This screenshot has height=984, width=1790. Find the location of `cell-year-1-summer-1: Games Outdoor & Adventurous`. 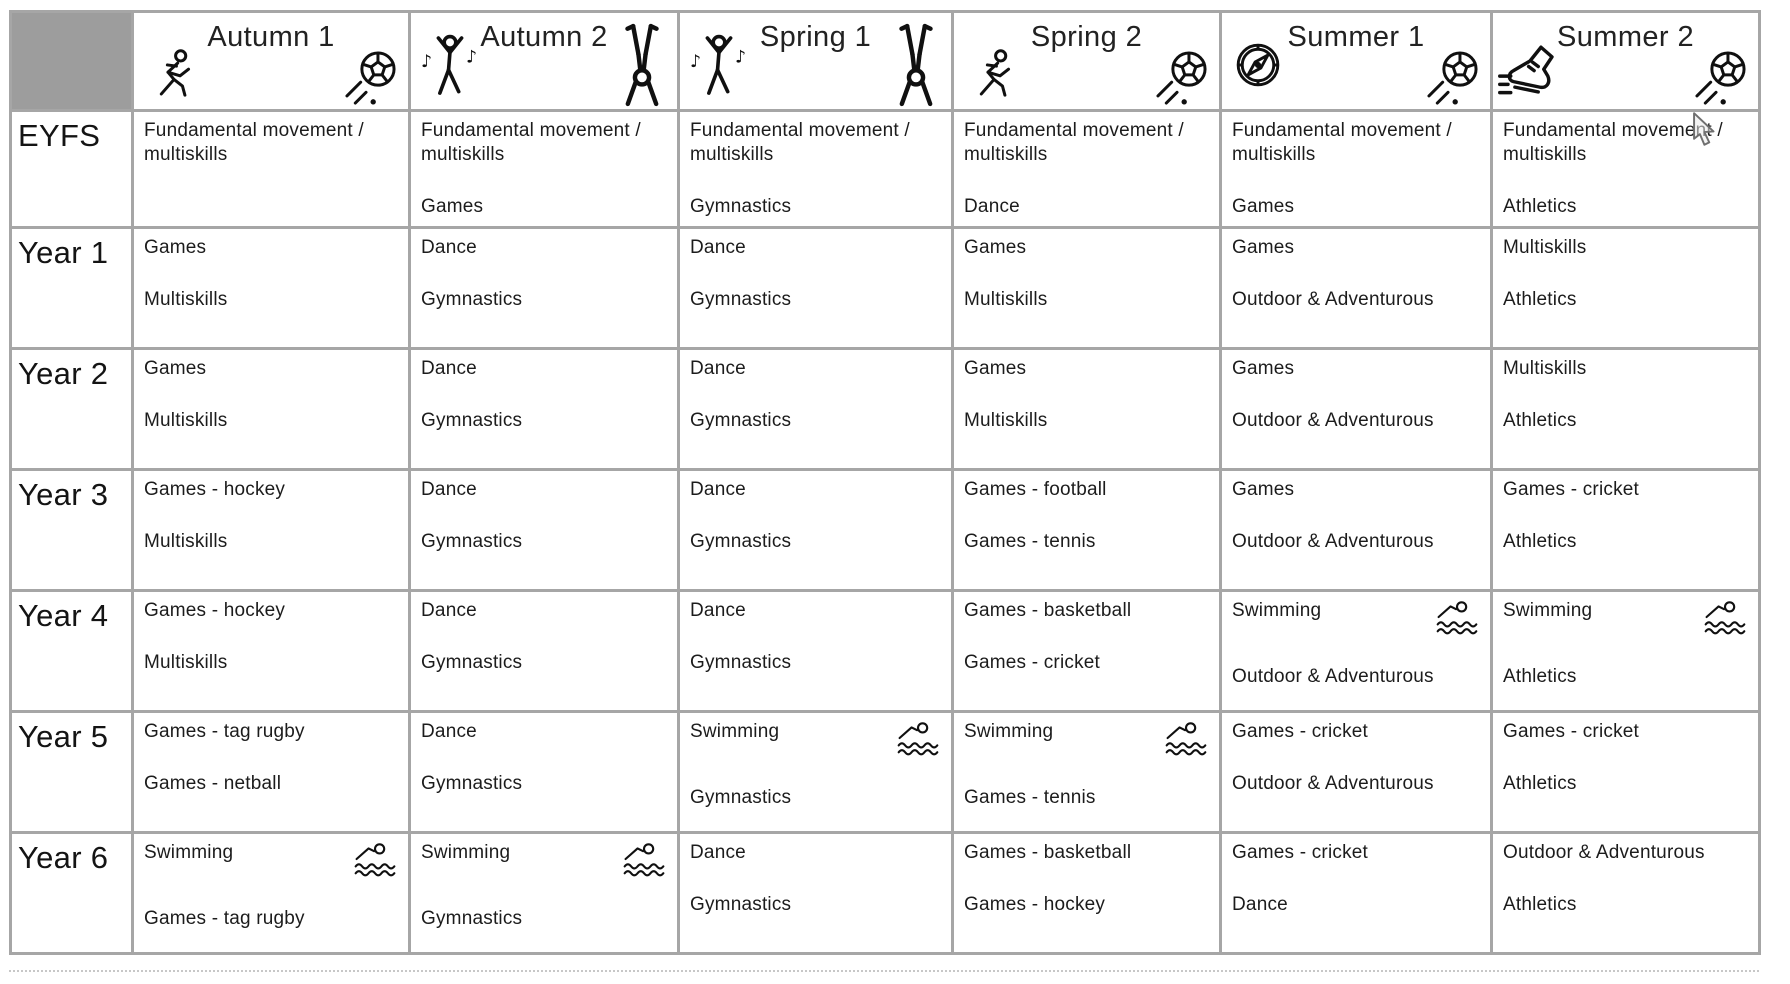

cell-year-1-summer-1: Games Outdoor & Adventurous is located at coordinates (1356, 288).